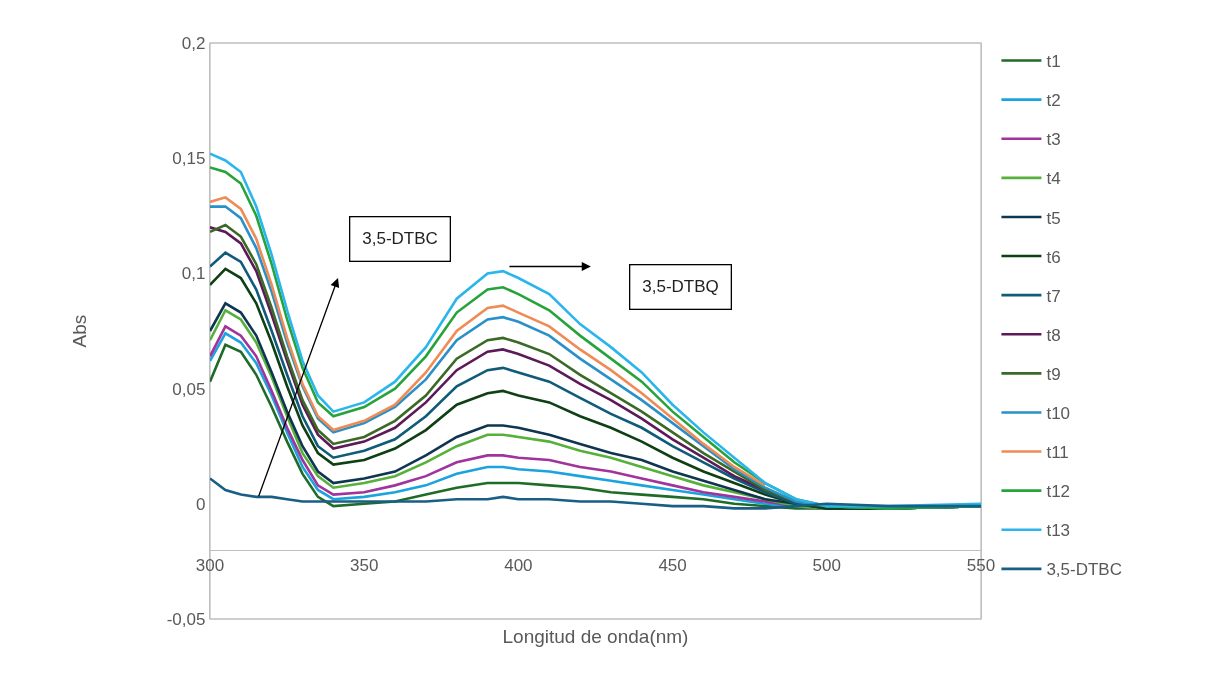  What do you see at coordinates (1058, 531) in the screenshot?
I see `legend-label: t13` at bounding box center [1058, 531].